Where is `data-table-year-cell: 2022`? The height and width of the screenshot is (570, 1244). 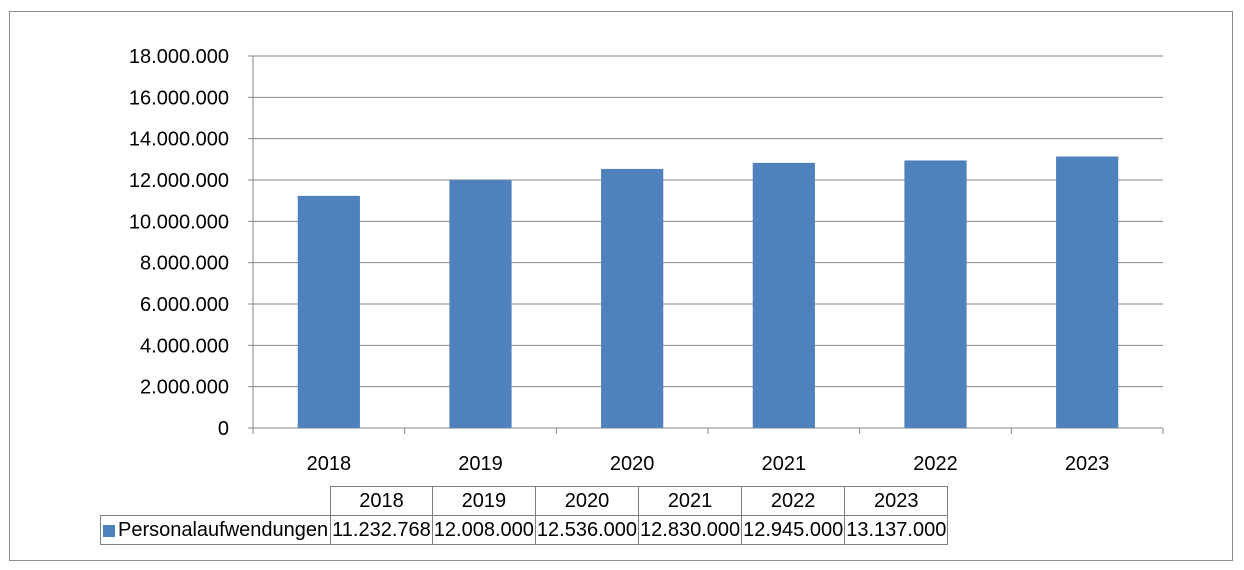
data-table-year-cell: 2022 is located at coordinates (793, 501).